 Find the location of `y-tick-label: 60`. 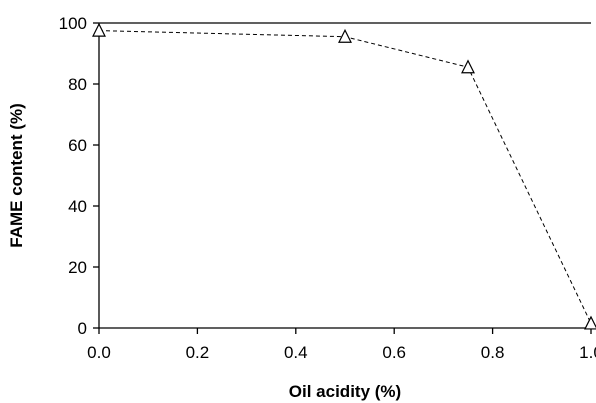

y-tick-label: 60 is located at coordinates (77, 145).